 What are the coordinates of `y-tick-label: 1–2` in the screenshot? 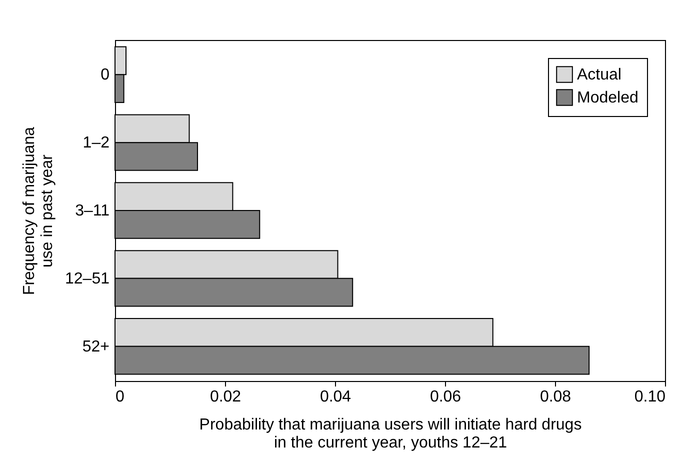 It's located at (96, 143).